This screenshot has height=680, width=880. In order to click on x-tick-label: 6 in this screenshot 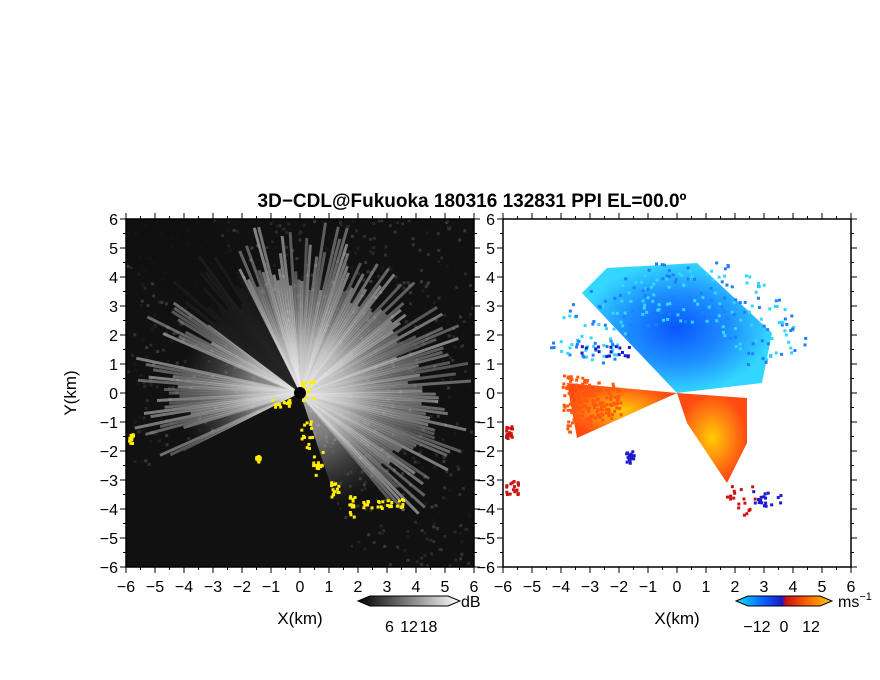, I will do `click(474, 587)`.